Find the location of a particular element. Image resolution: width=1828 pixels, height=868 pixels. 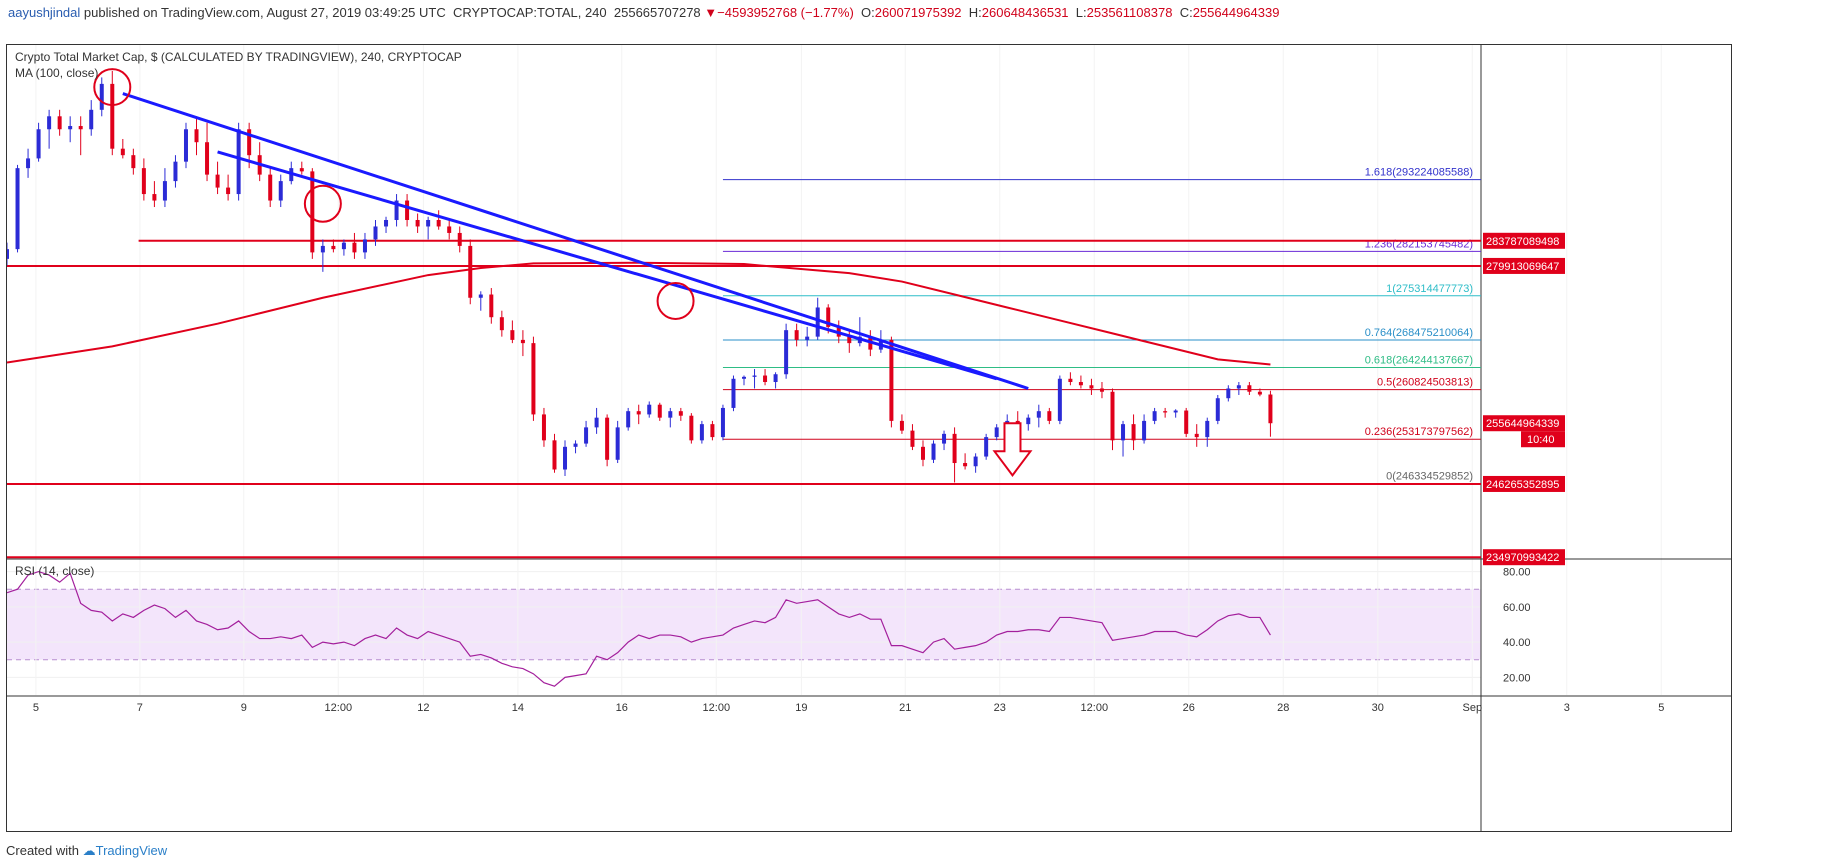

fib-level-label: 0.764(268475210064) is located at coordinates (1419, 333).